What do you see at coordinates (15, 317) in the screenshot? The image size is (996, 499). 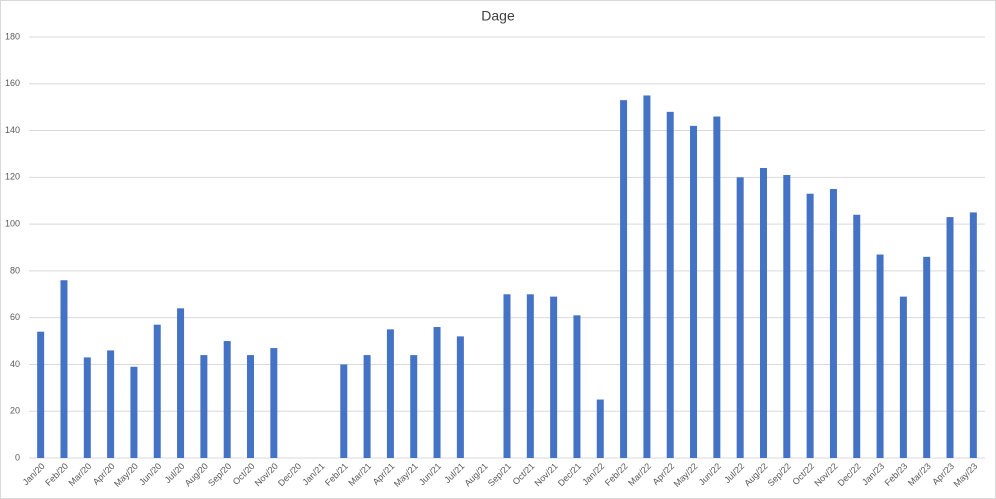 I see `y-tick-label: 60` at bounding box center [15, 317].